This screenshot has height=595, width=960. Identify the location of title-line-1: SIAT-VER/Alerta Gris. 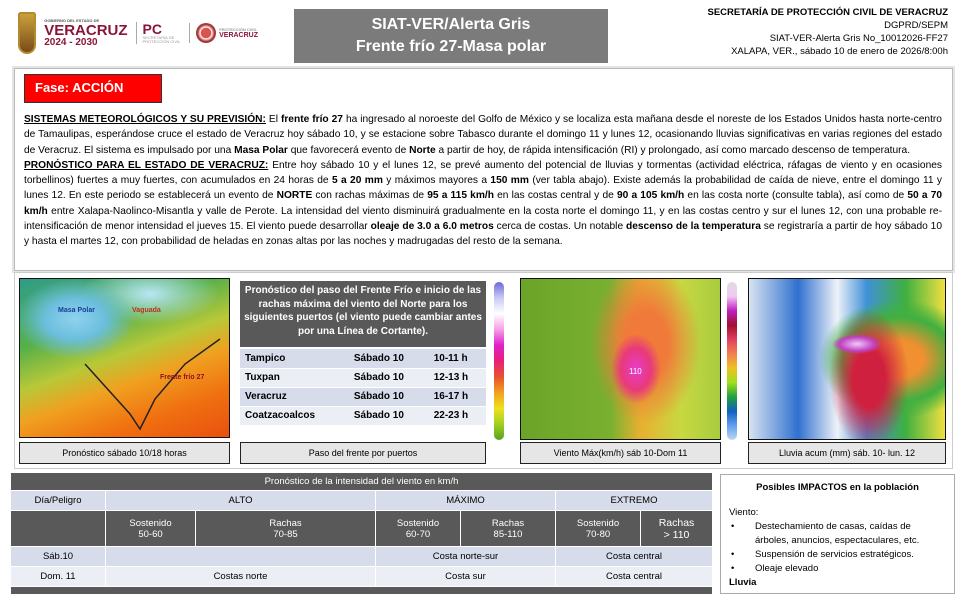
(451, 24).